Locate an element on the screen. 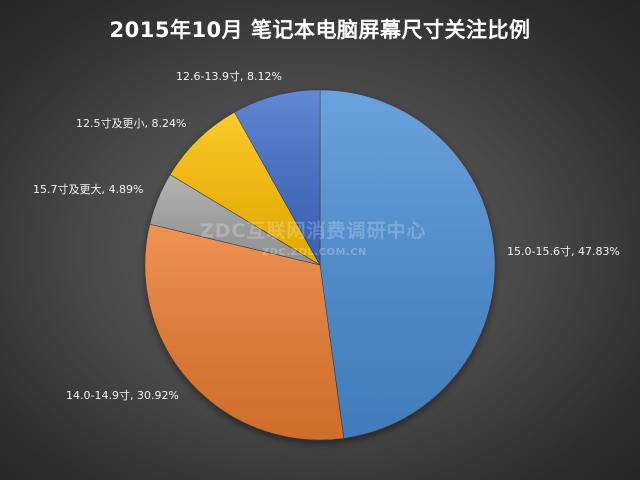 The height and width of the screenshot is (480, 640). chart-title: 2015年10月 笔记本电脑屏幕尺寸关注比例 is located at coordinates (320, 30).